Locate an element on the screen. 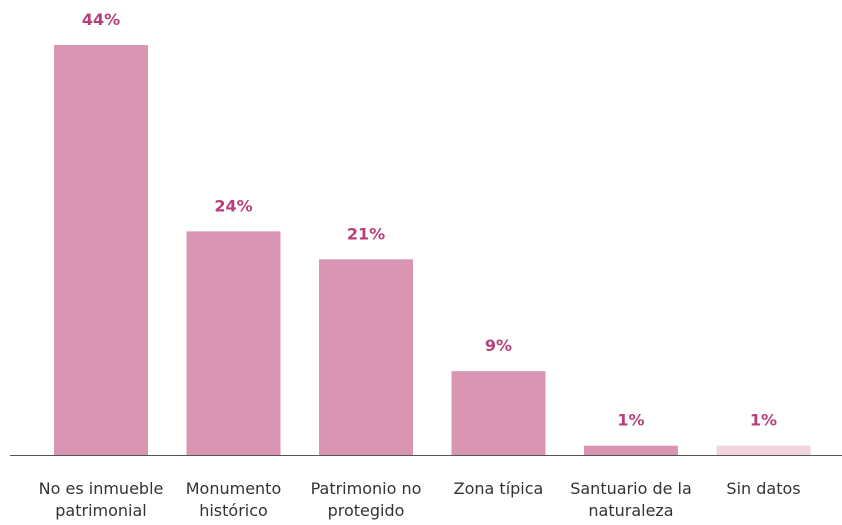 The image size is (842, 525). x-tick-label: Sin datos is located at coordinates (763, 488).